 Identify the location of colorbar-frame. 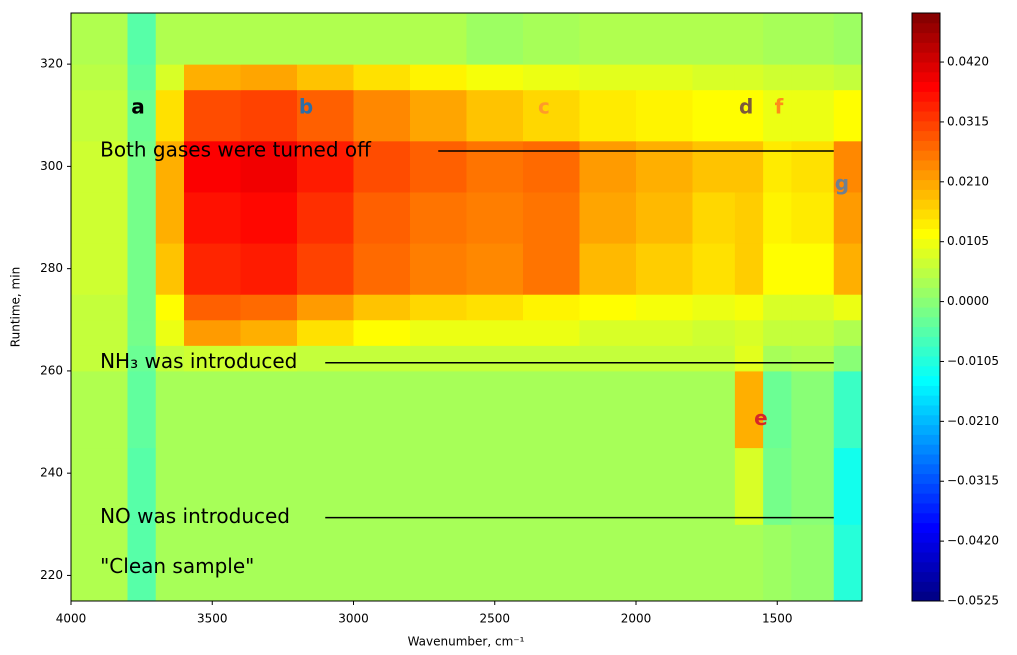
(926, 307).